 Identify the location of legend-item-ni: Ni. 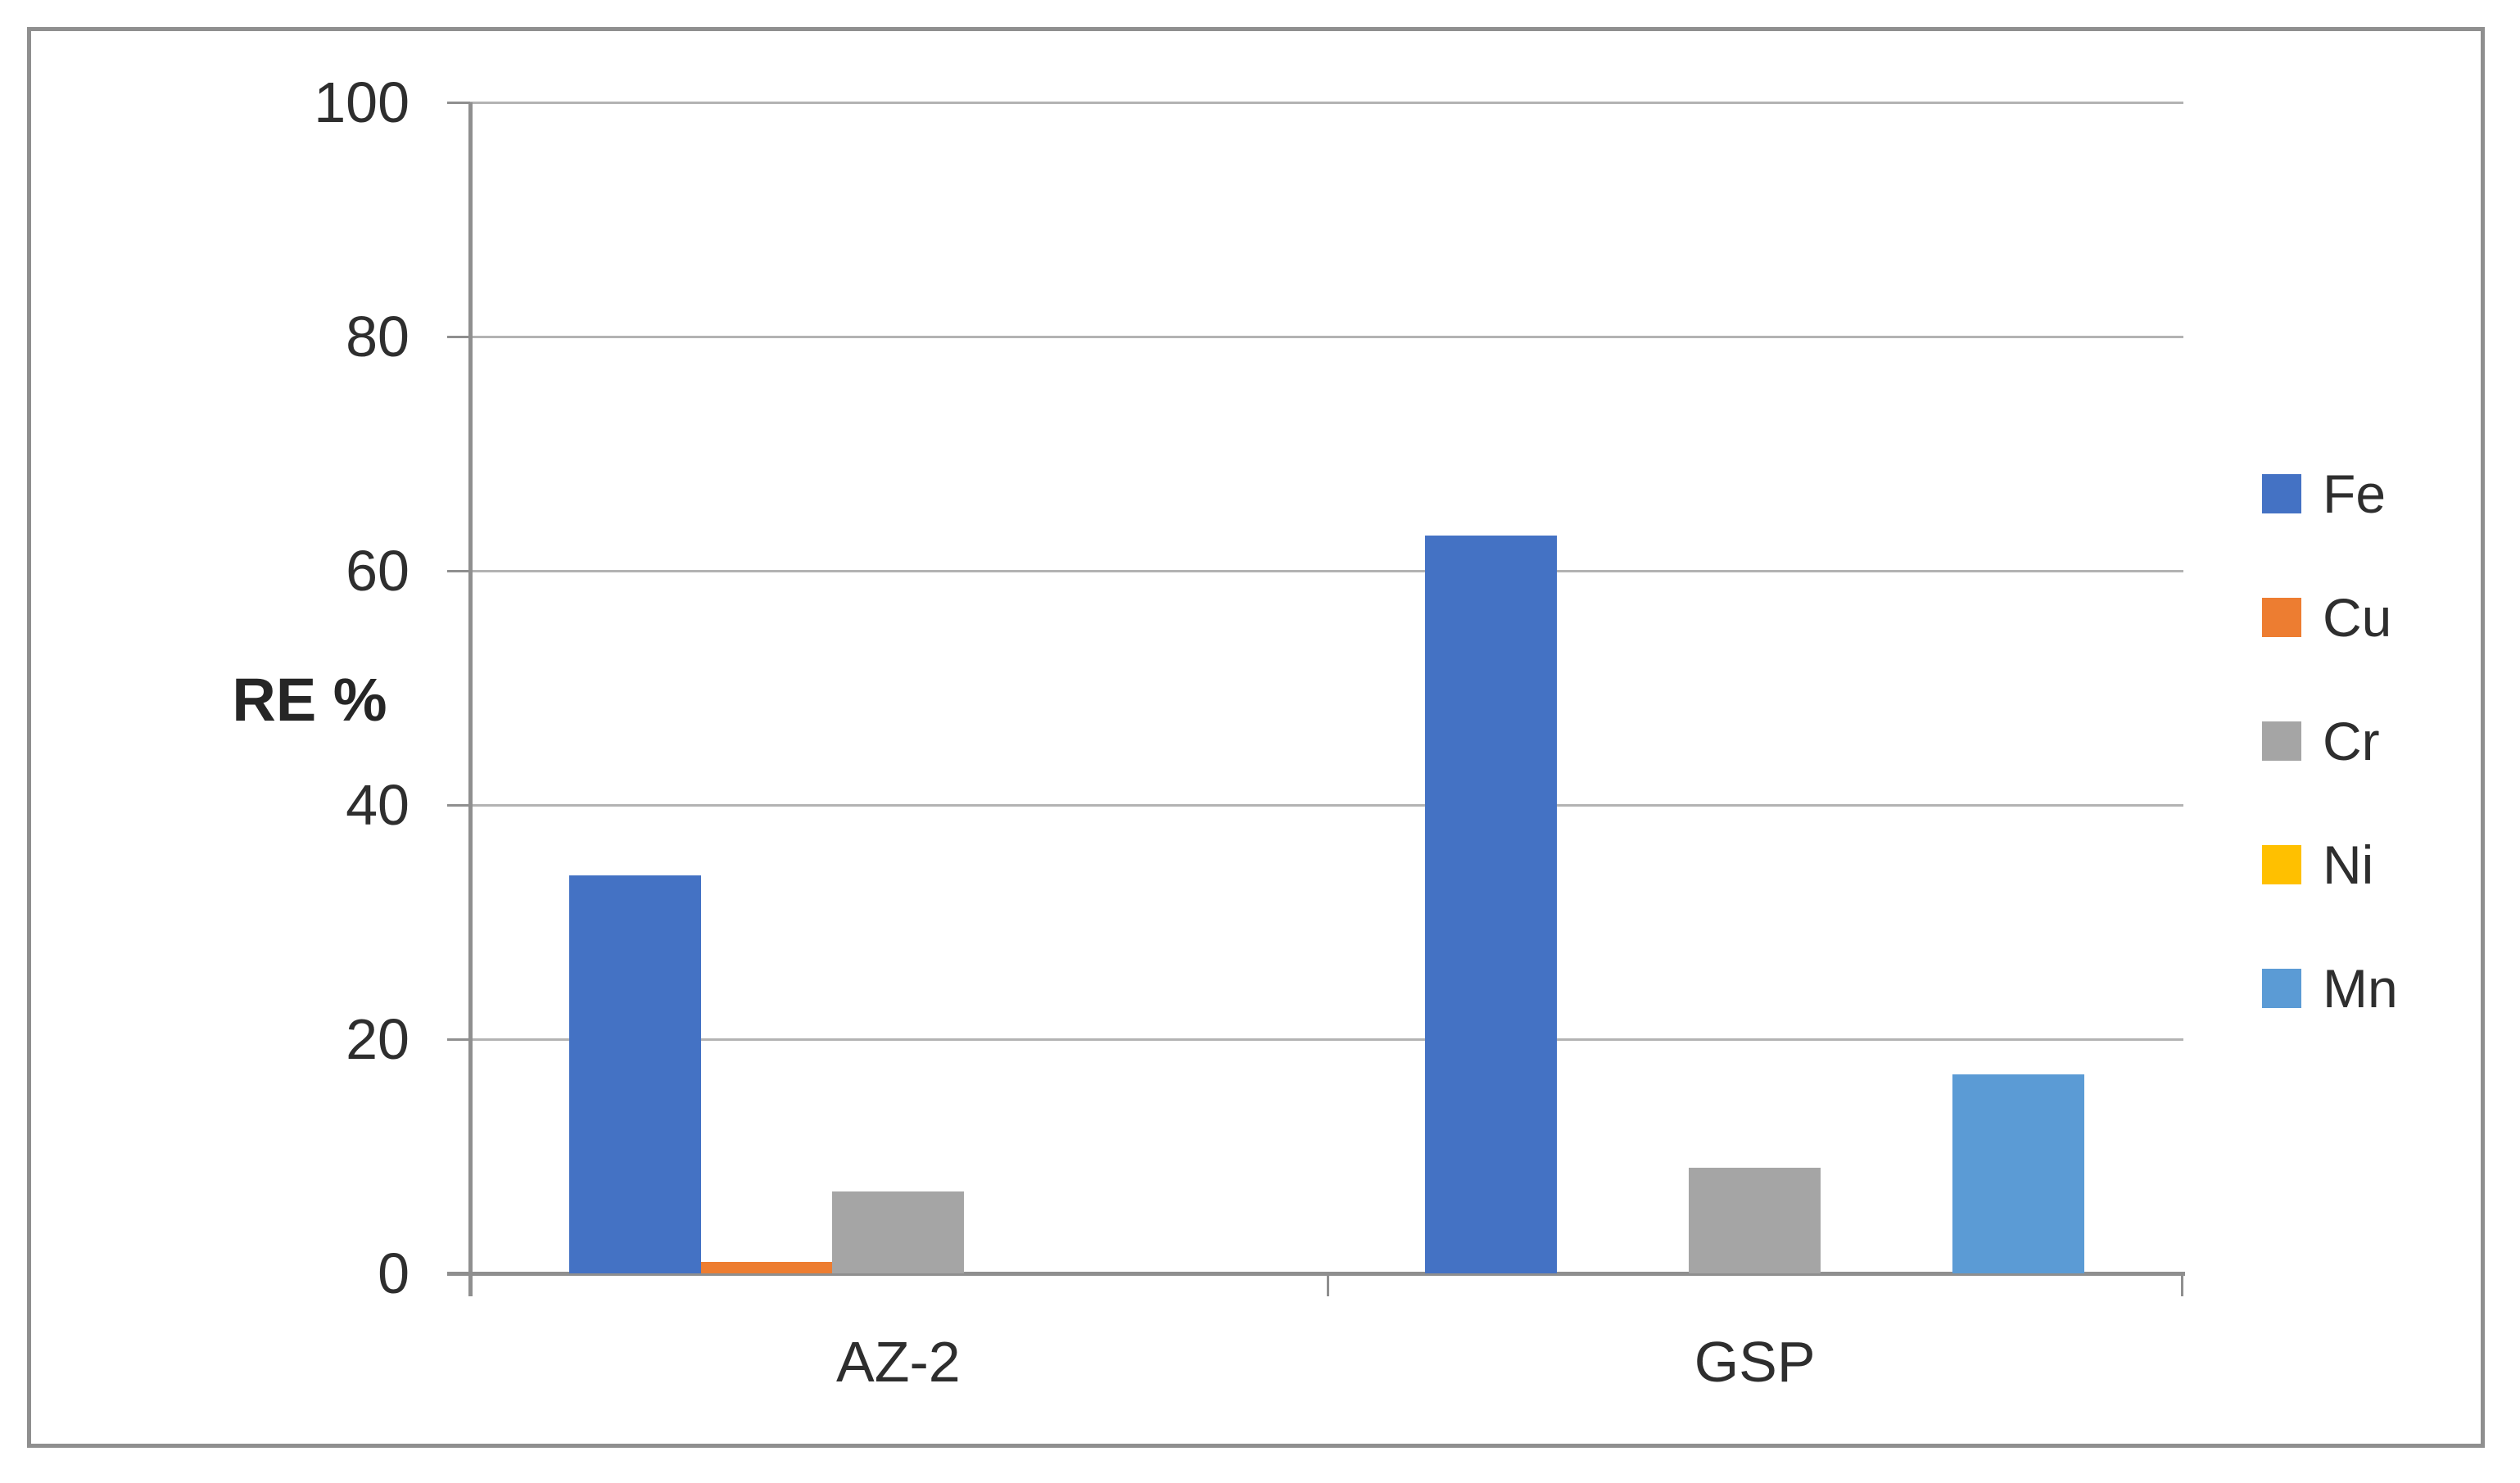
(2318, 865).